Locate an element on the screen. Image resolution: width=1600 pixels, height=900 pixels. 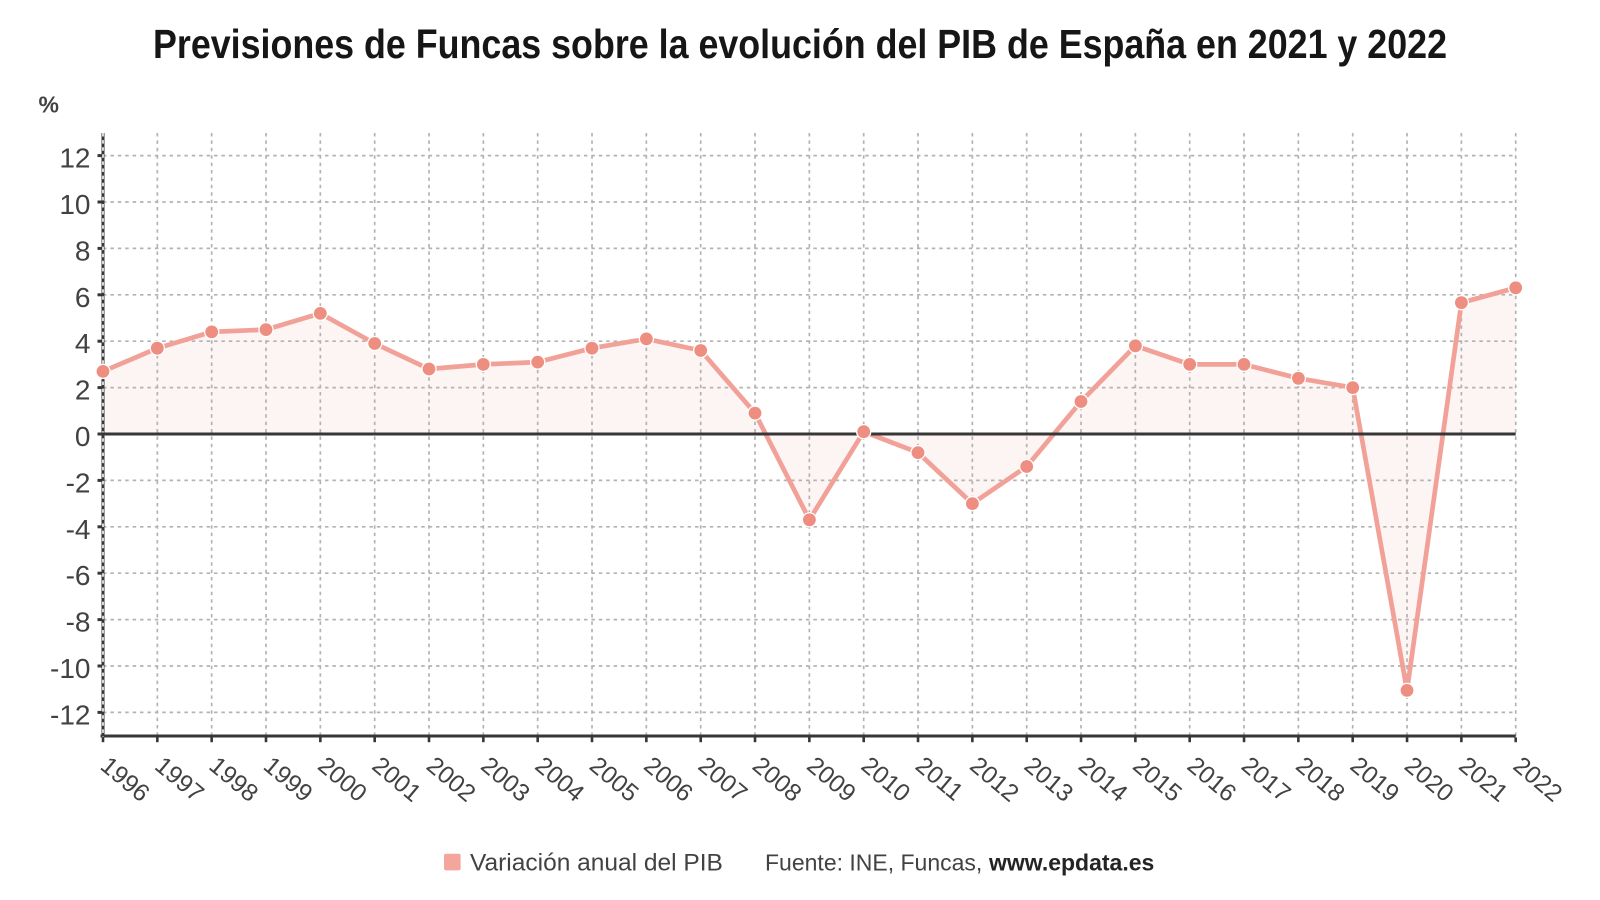
svg-text: -12 is located at coordinates (70, 714).